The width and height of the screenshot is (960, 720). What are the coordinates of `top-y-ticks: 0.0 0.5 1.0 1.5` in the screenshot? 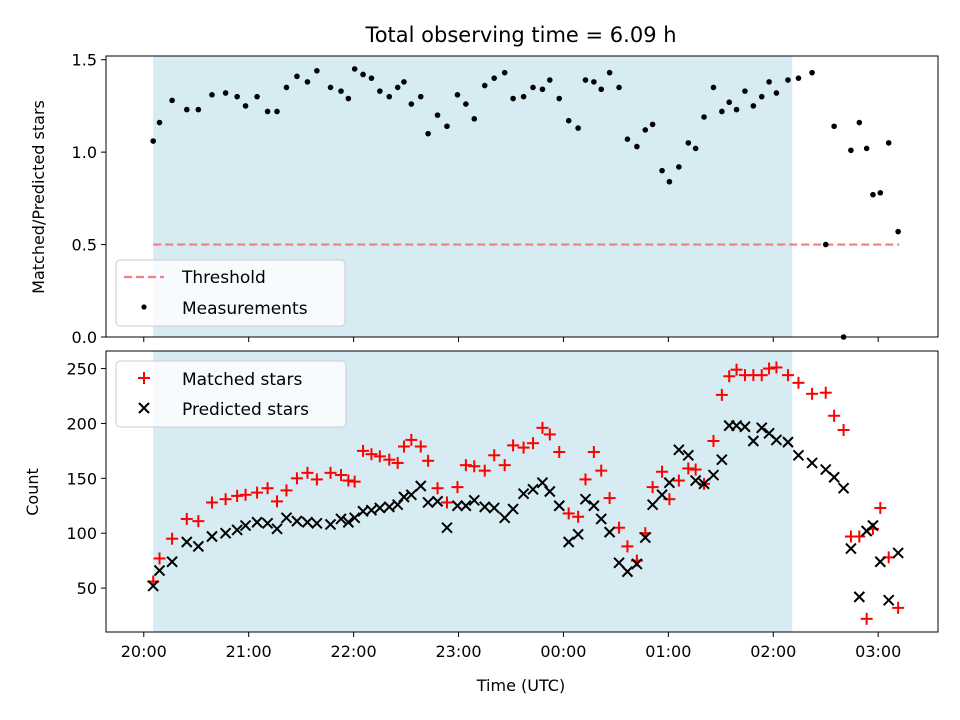 It's located at (89, 199).